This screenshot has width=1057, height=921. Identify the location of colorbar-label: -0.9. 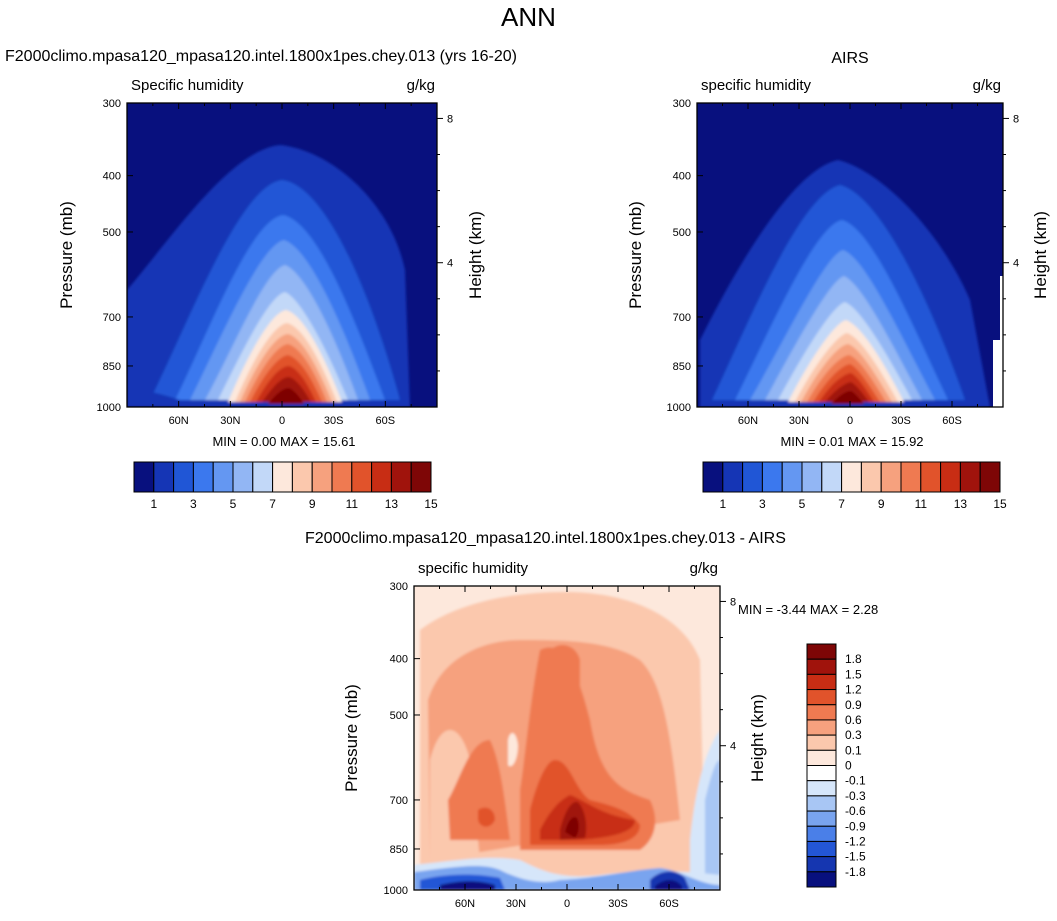
(855, 826).